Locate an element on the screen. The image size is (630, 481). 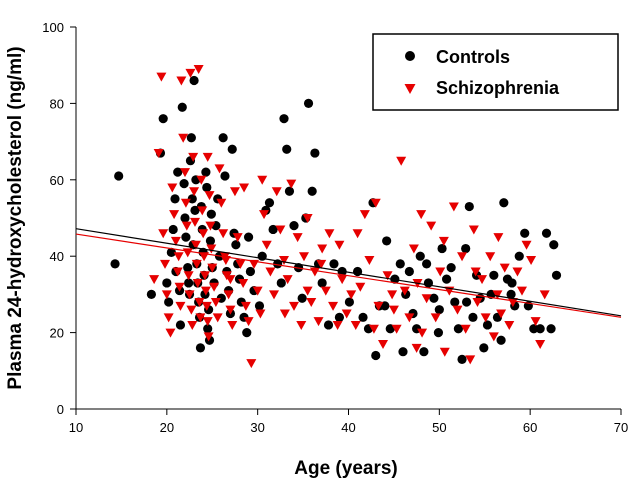
y-axis-title: Plasma 24-hydroxycholesterol (ng/ml) is located at coordinates (15, 217).